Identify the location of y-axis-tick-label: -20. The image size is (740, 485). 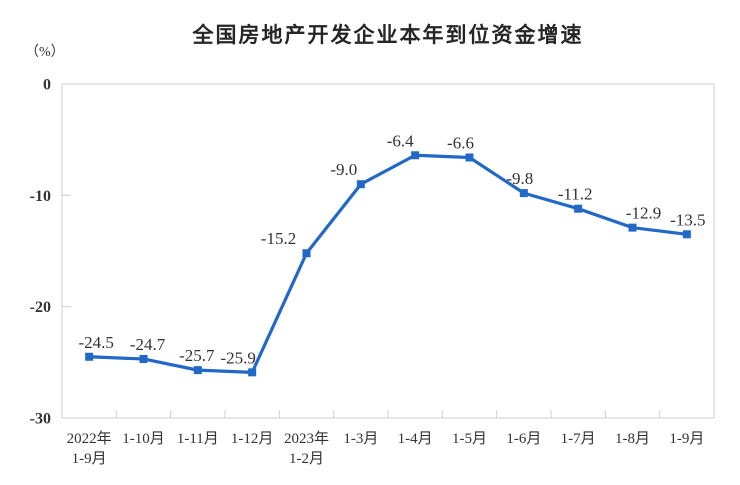
(40, 307).